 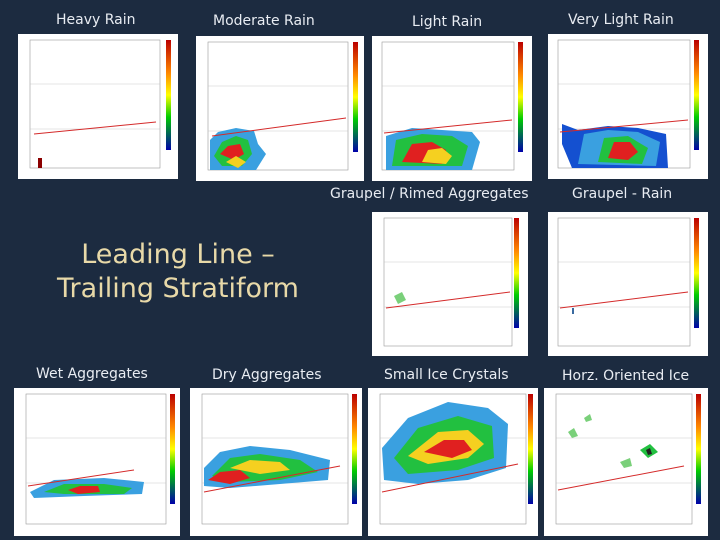 What do you see at coordinates (446, 375) in the screenshot?
I see `label-small-ice: Small Ice Crystals` at bounding box center [446, 375].